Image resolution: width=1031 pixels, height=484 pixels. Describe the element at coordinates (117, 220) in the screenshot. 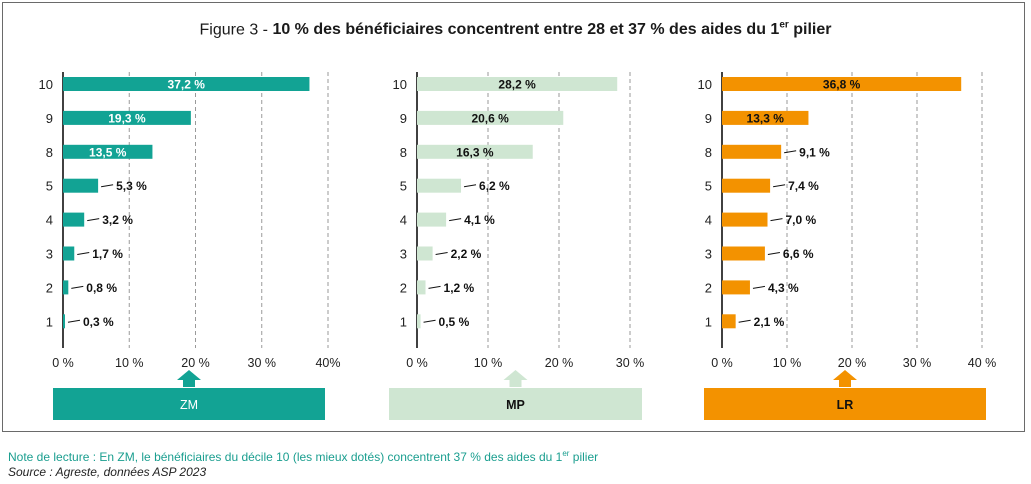

I see `data-label: 3,2 %` at that location.